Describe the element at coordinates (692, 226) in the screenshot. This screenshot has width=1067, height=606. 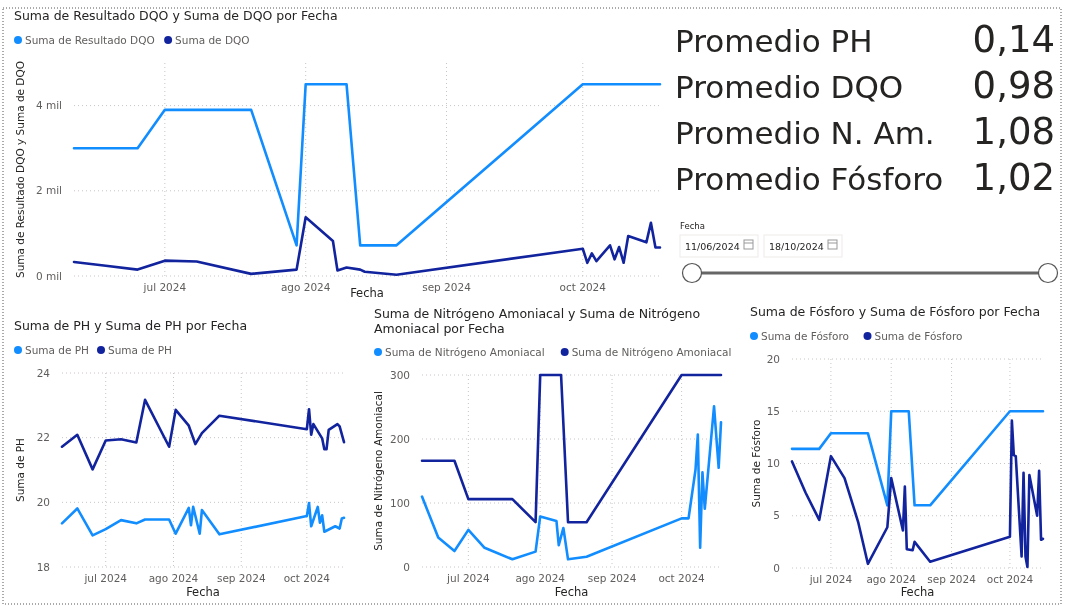
I see `text: Fecha` at that location.